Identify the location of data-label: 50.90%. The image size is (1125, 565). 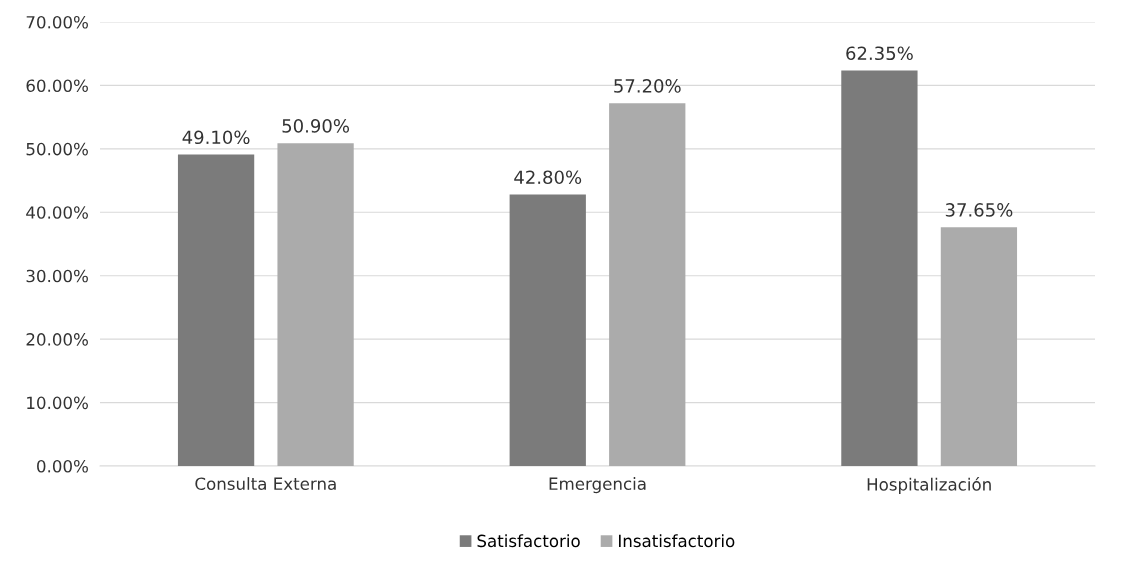
(316, 126).